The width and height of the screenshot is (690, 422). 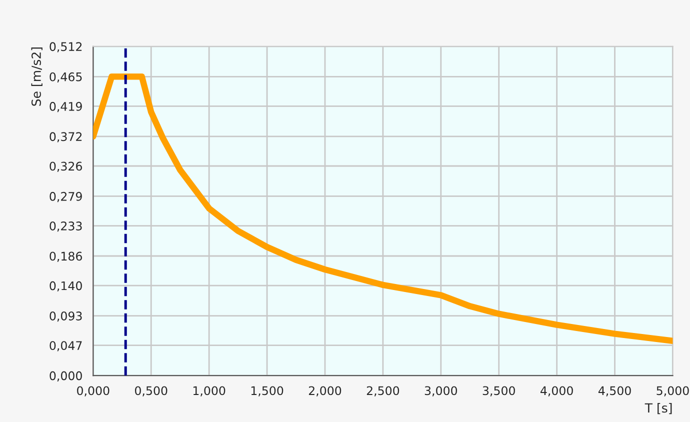 I want to click on x-tick-label: 2,000, so click(x=325, y=391).